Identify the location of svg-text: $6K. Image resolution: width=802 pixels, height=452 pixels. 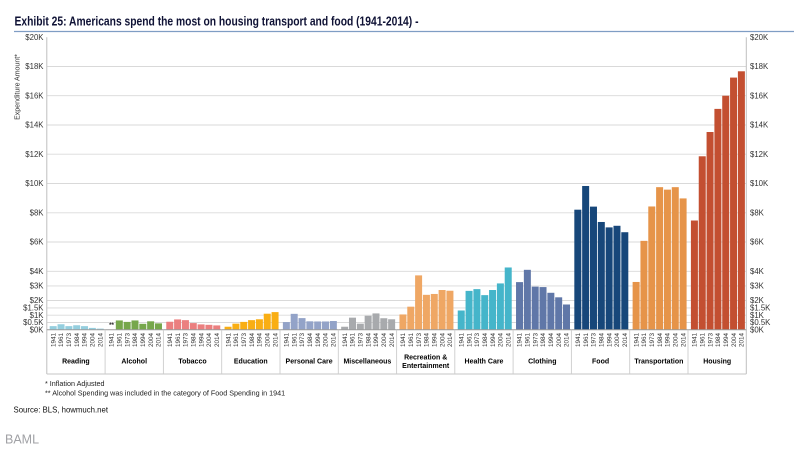
(757, 242).